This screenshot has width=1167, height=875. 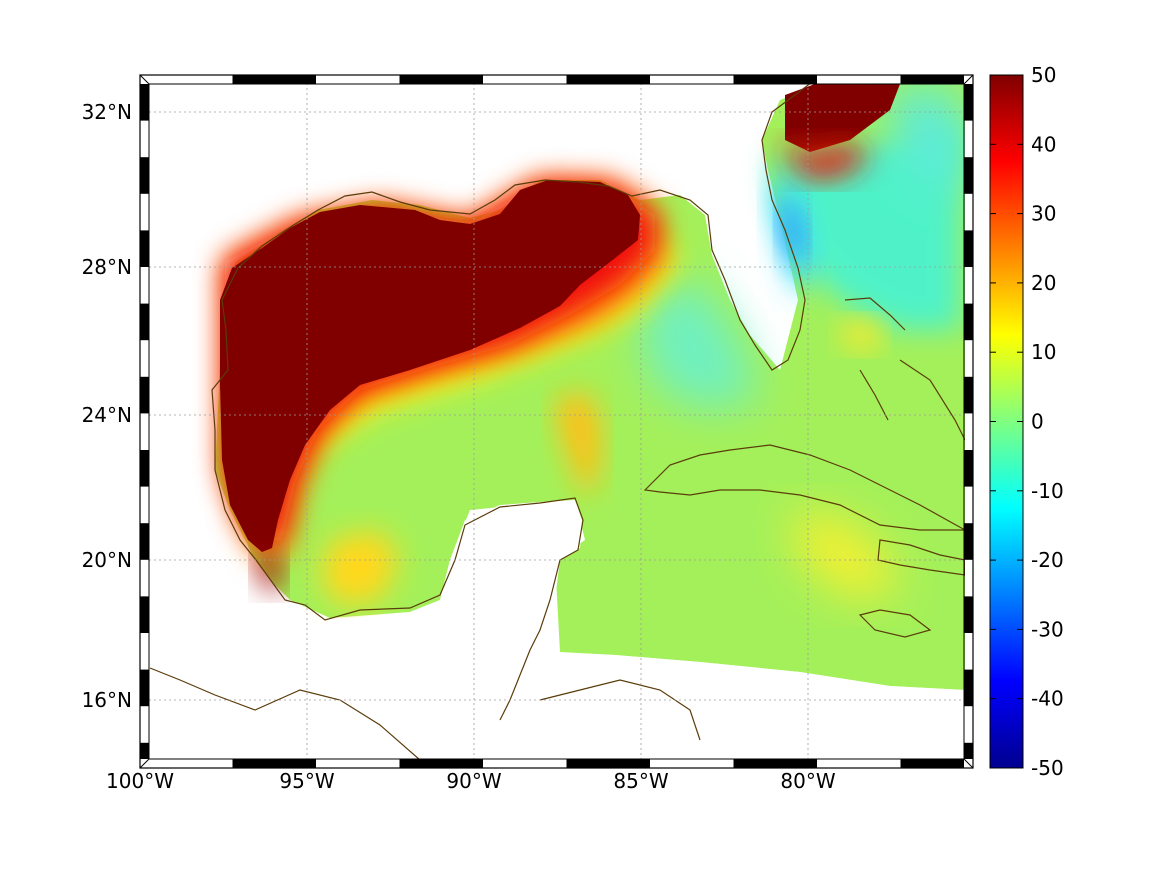 What do you see at coordinates (920, 142) in the screenshot?
I see `negative-anomaly-east` at bounding box center [920, 142].